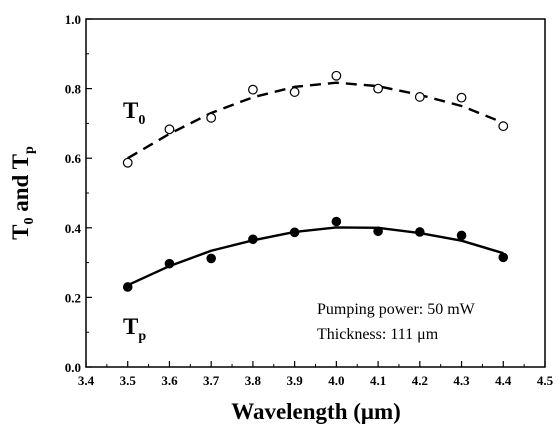 The width and height of the screenshot is (559, 428). What do you see at coordinates (315, 256) in the screenshot?
I see `fit-line-tp` at bounding box center [315, 256].